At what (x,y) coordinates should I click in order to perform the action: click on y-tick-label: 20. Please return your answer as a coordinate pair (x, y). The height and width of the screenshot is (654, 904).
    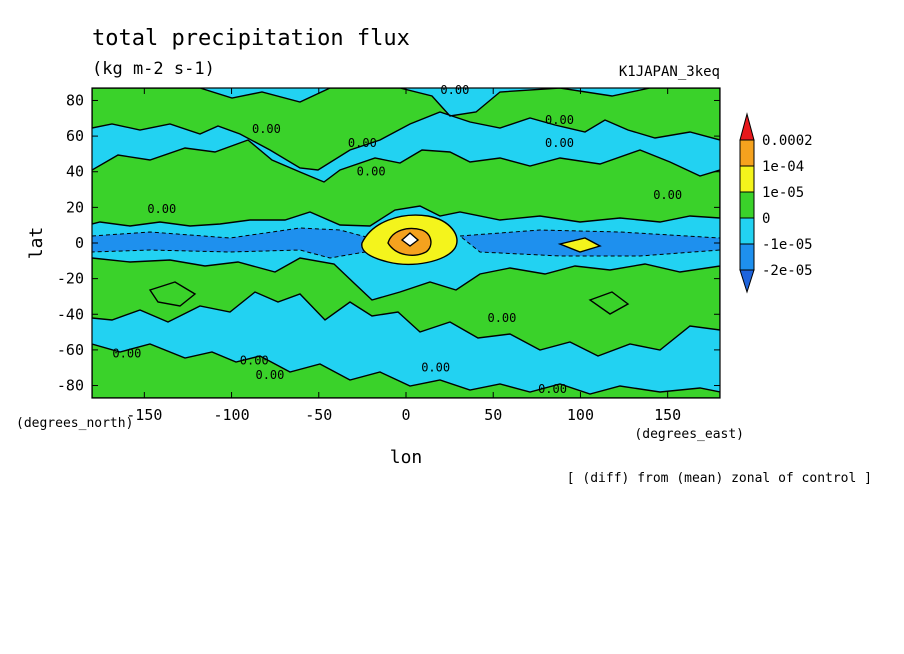
    Looking at the image, I should click on (75, 207).